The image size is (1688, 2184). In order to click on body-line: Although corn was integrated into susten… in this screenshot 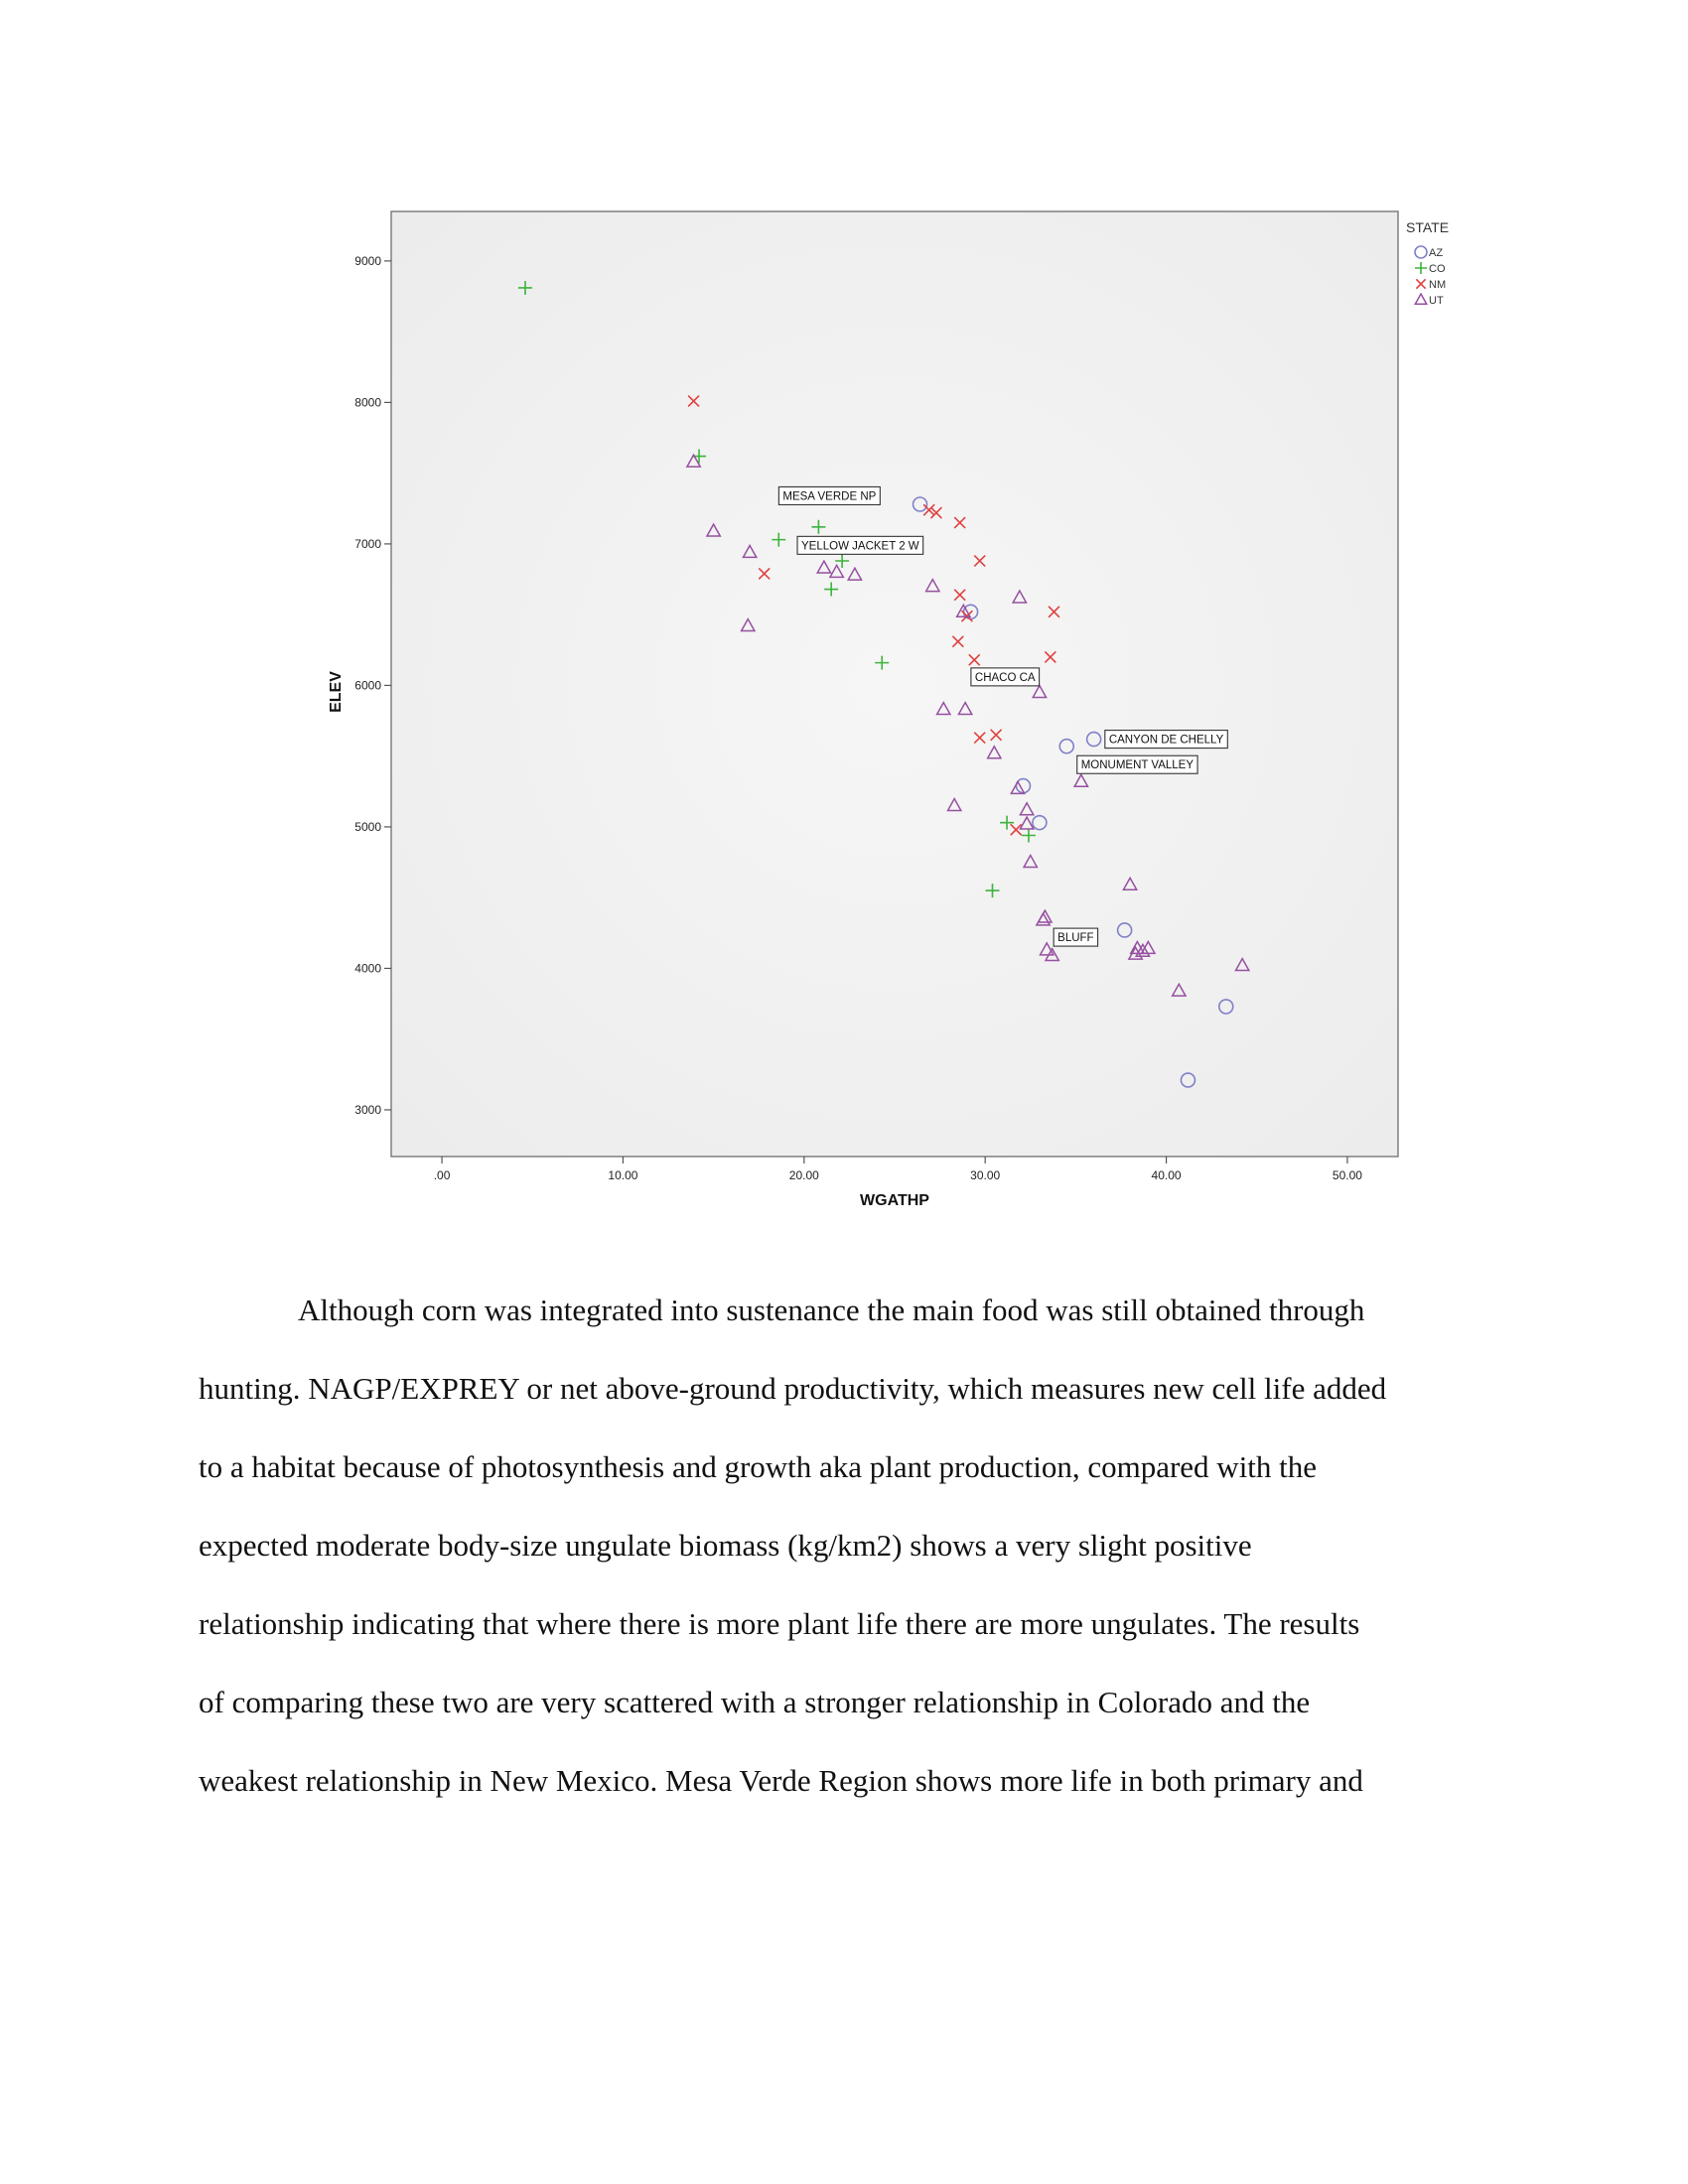, I will do `click(831, 1310)`.